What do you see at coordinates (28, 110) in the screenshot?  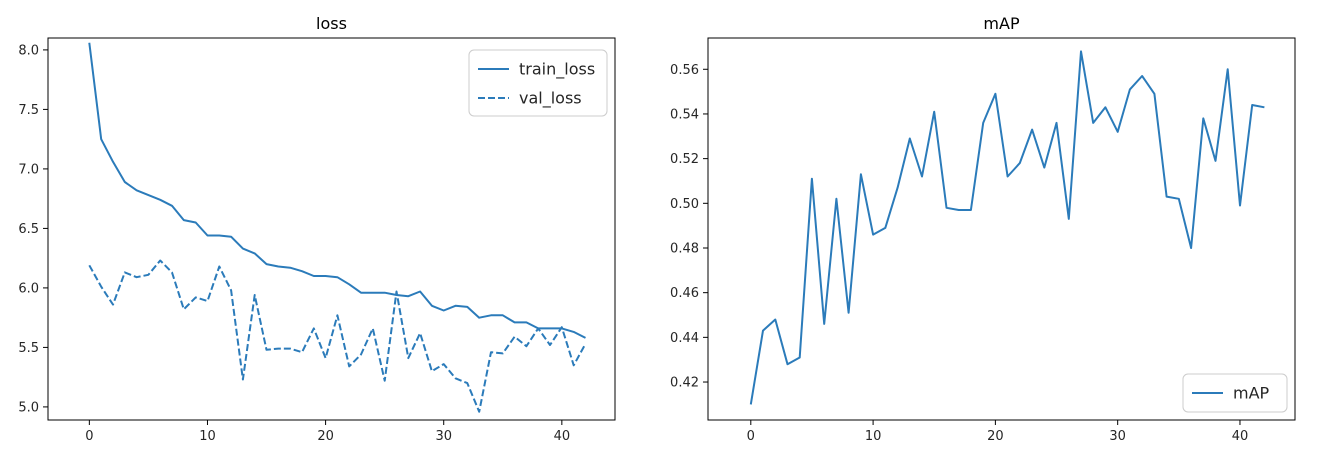 I see `y-tick-label: 7.5` at bounding box center [28, 110].